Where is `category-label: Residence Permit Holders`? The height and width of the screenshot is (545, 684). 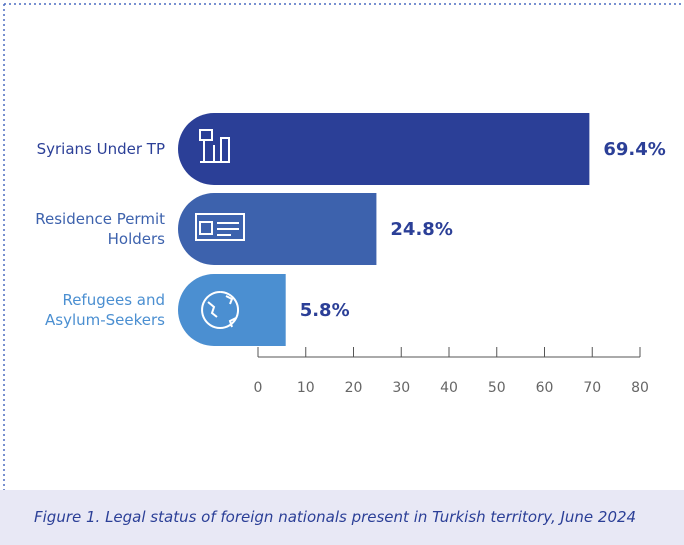
category-label: Residence Permit Holders is located at coordinates (100, 229).